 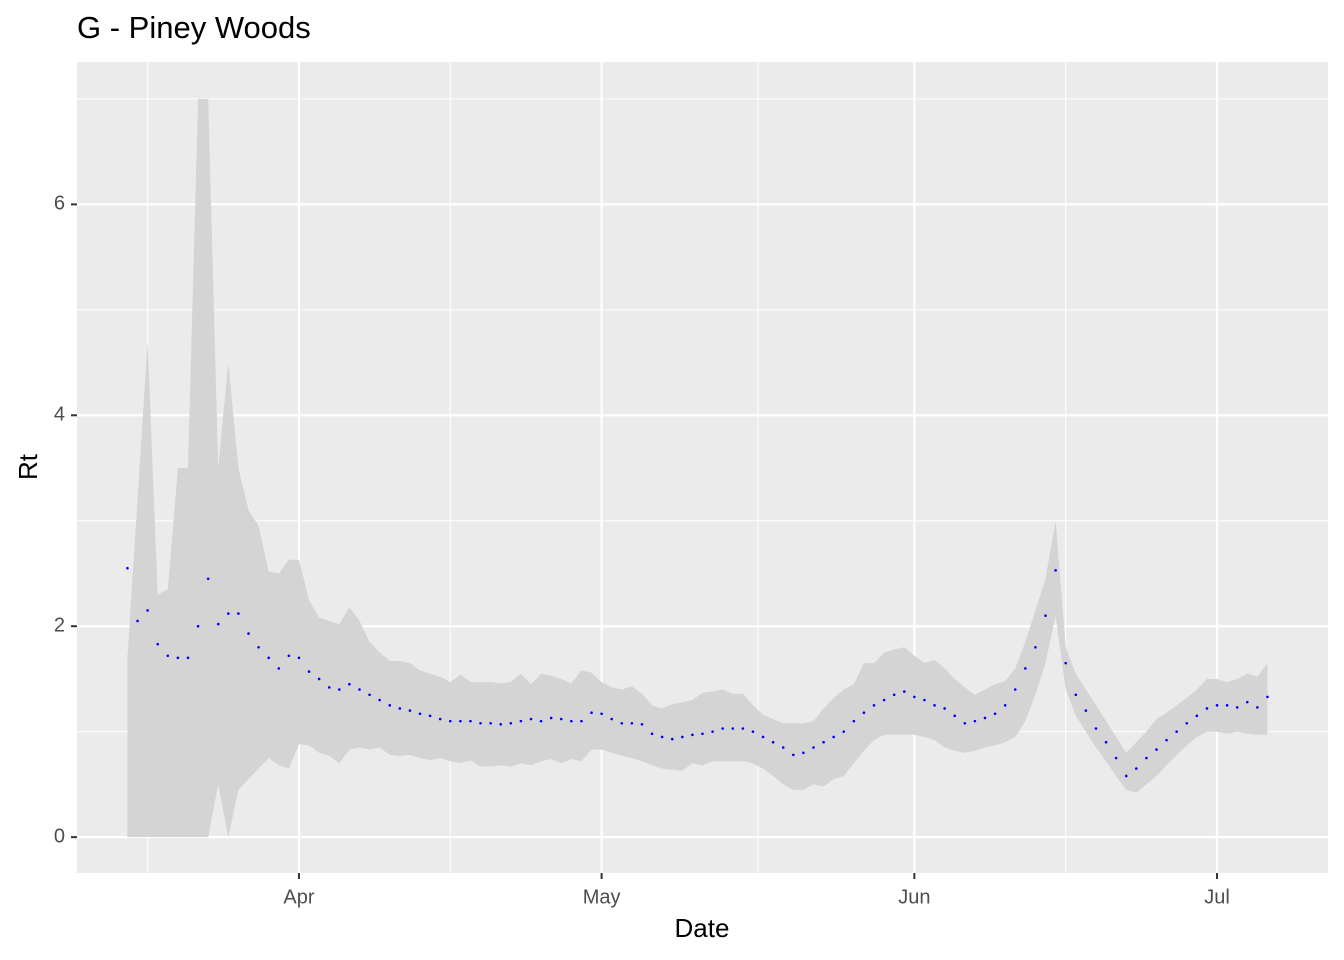 I want to click on y-tick-label: 2, so click(x=59, y=626).